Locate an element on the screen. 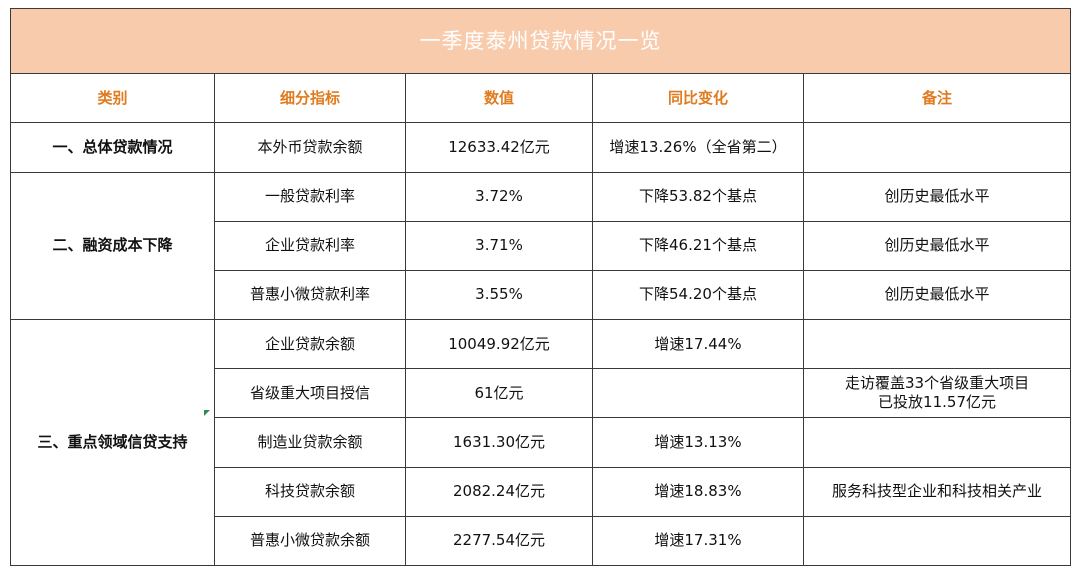  indicator-cell: 普惠小微贷款余额 is located at coordinates (310, 541).